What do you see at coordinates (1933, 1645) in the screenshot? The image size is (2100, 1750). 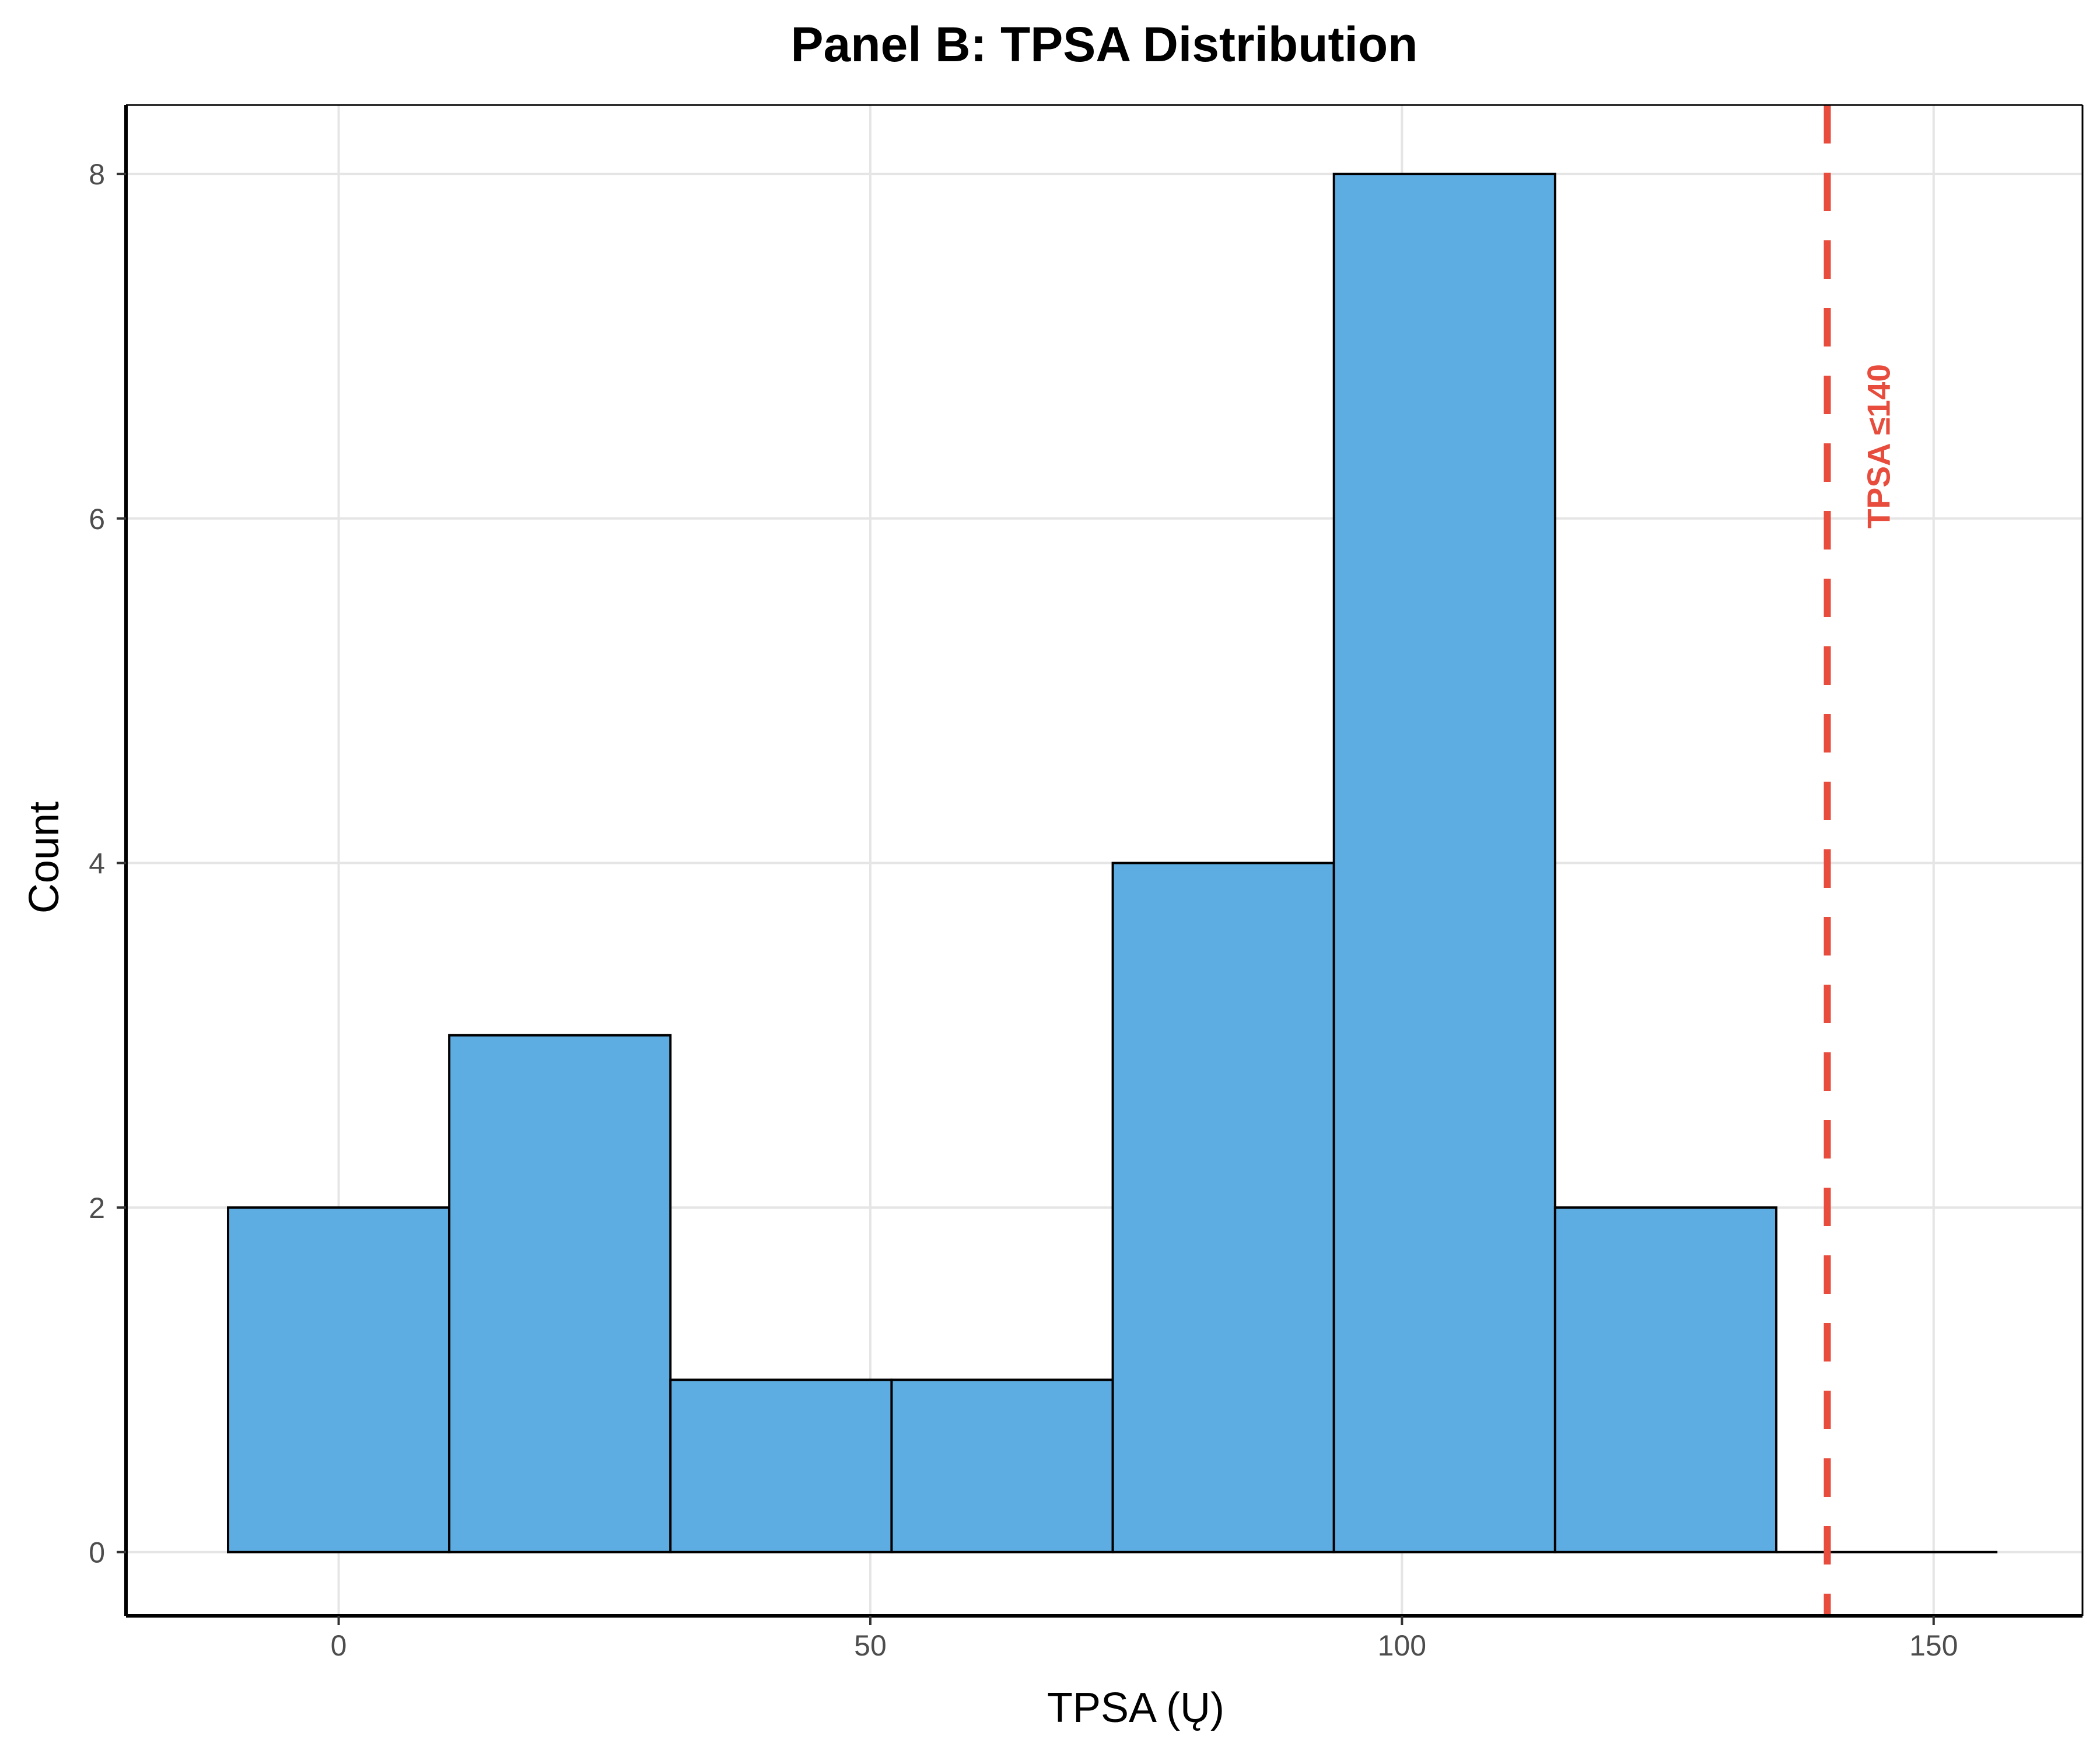 I see `x-tick-label: 150` at bounding box center [1933, 1645].